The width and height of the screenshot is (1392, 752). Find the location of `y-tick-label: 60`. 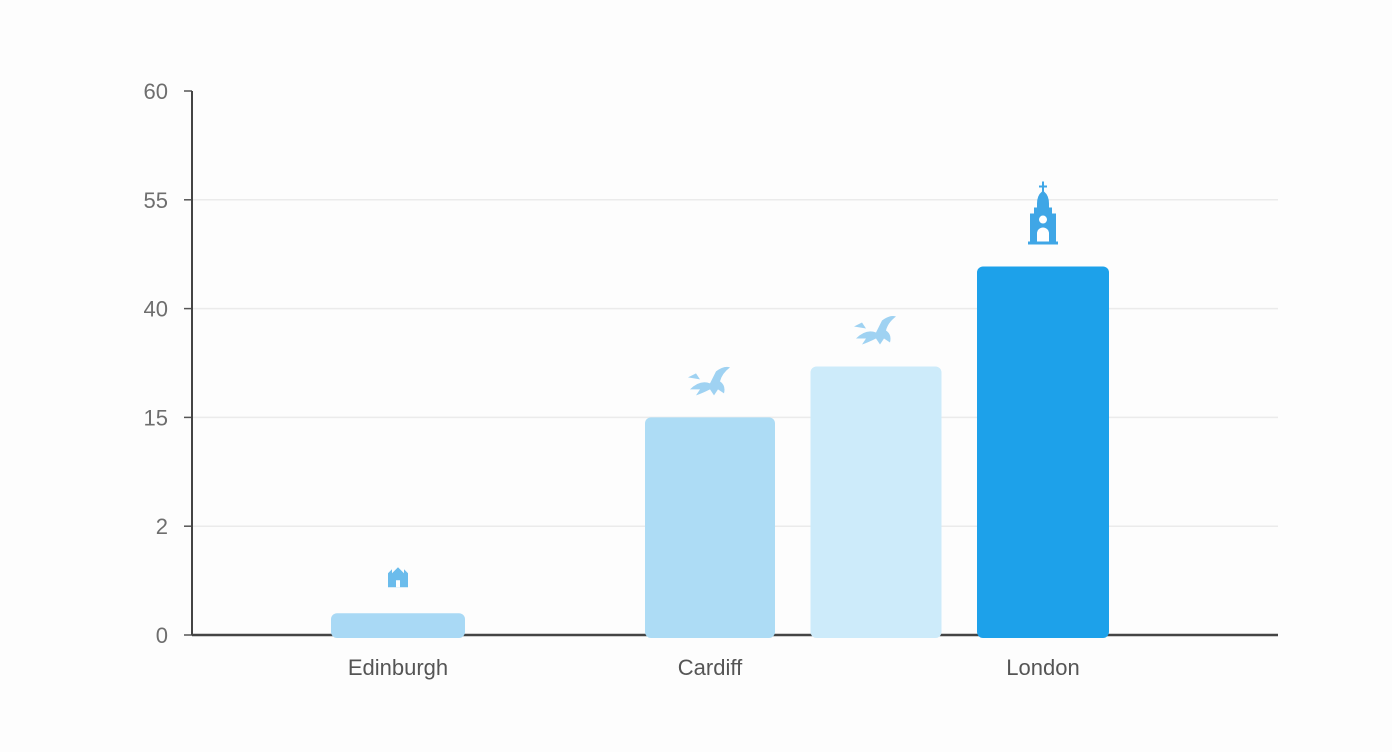

y-tick-label: 60 is located at coordinates (156, 91).